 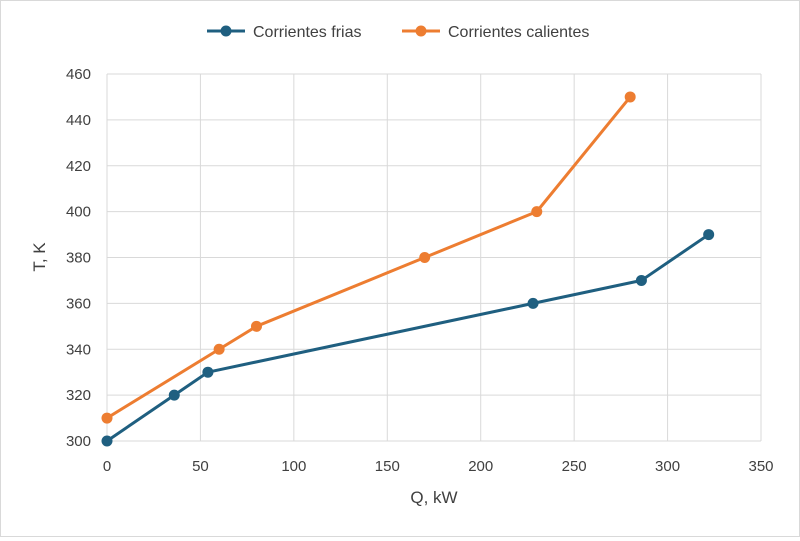 What do you see at coordinates (438, 466) in the screenshot?
I see `x-axis-ticks: 0 50 100 150 200 250 300 350` at bounding box center [438, 466].